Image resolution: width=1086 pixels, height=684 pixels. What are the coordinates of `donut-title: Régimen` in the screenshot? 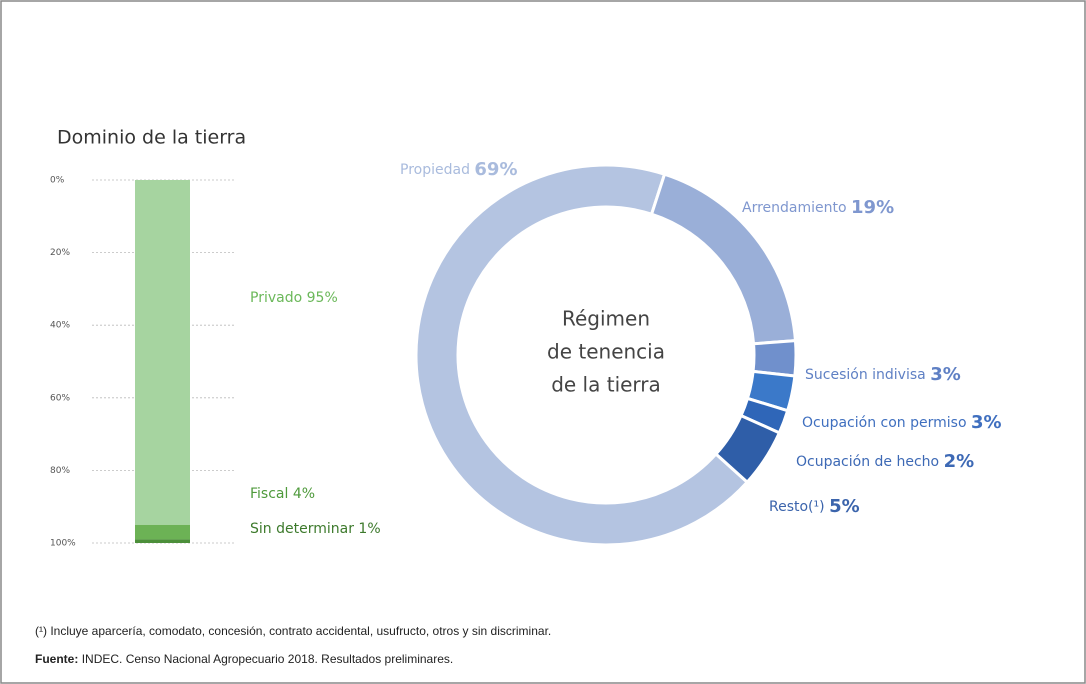 It's located at (606, 319).